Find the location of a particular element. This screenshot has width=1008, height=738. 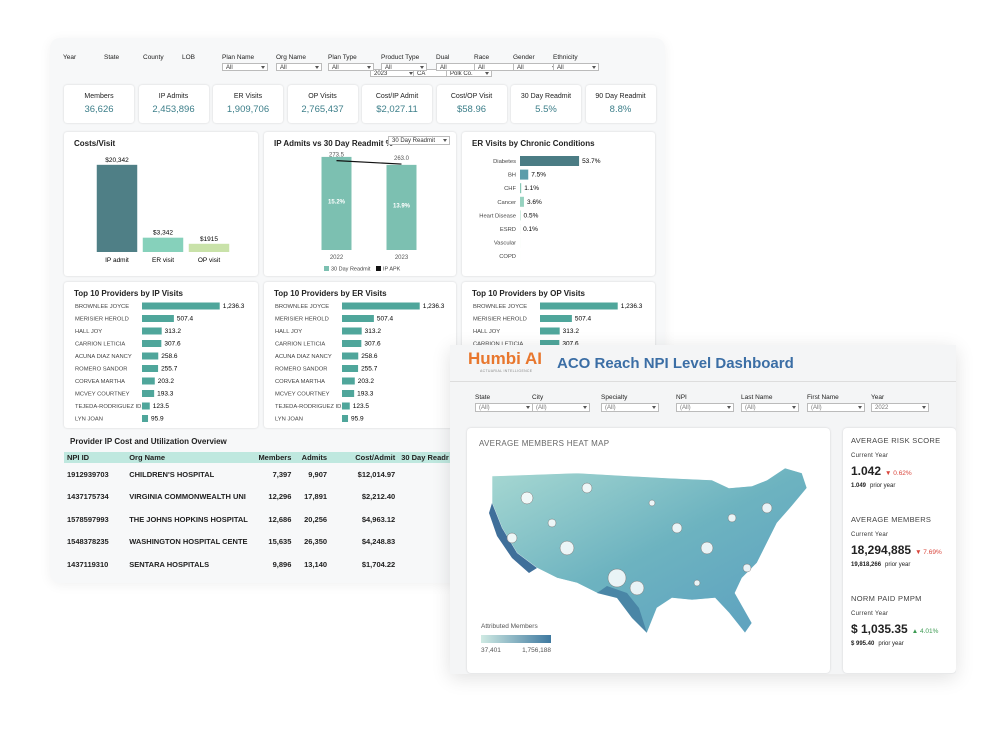

table-cell: 15,635 is located at coordinates (280, 542).